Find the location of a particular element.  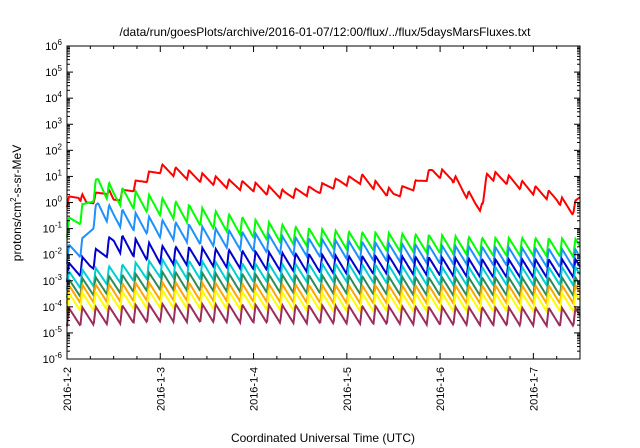

x-tick-label: 2016-1-3 is located at coordinates (161, 389).